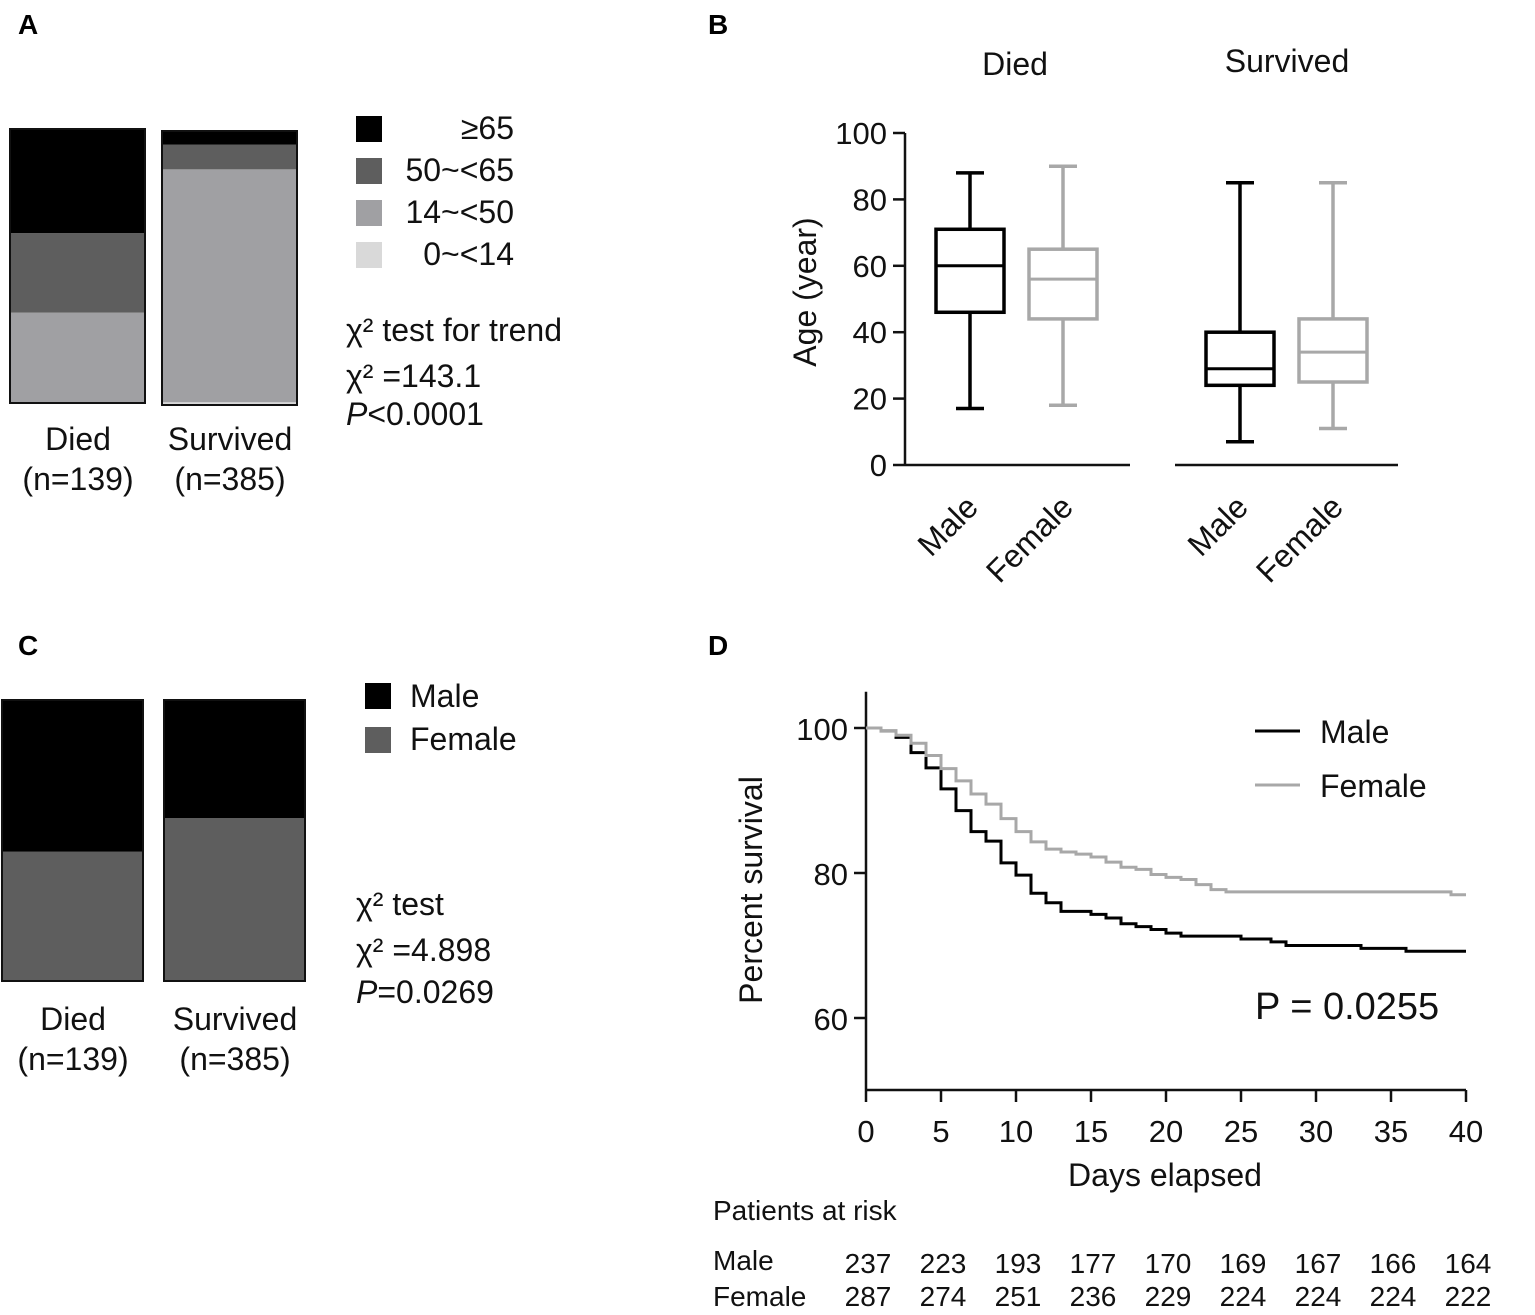 The image size is (1535, 1315). I want to click on a-stat-chi2: χ² =143.1, so click(413, 376).